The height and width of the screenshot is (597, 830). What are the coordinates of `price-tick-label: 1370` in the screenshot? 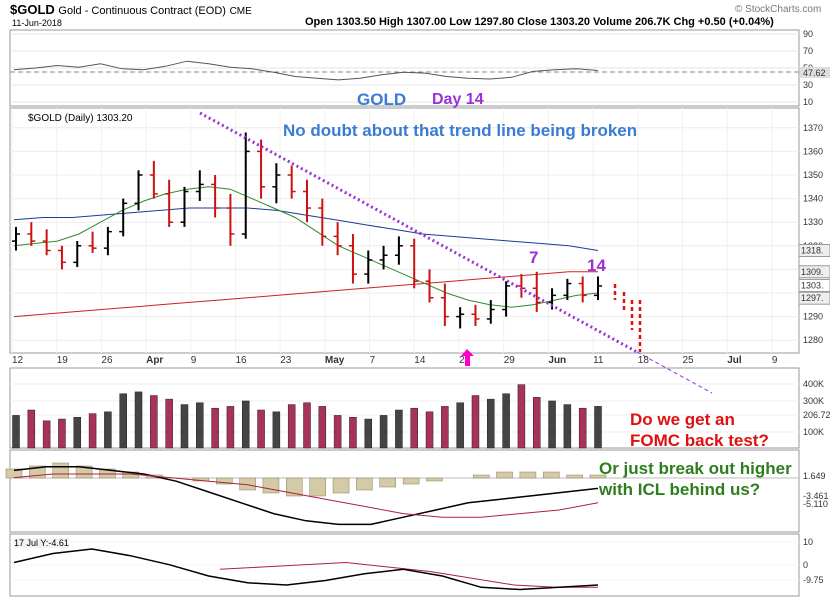 It's located at (813, 128).